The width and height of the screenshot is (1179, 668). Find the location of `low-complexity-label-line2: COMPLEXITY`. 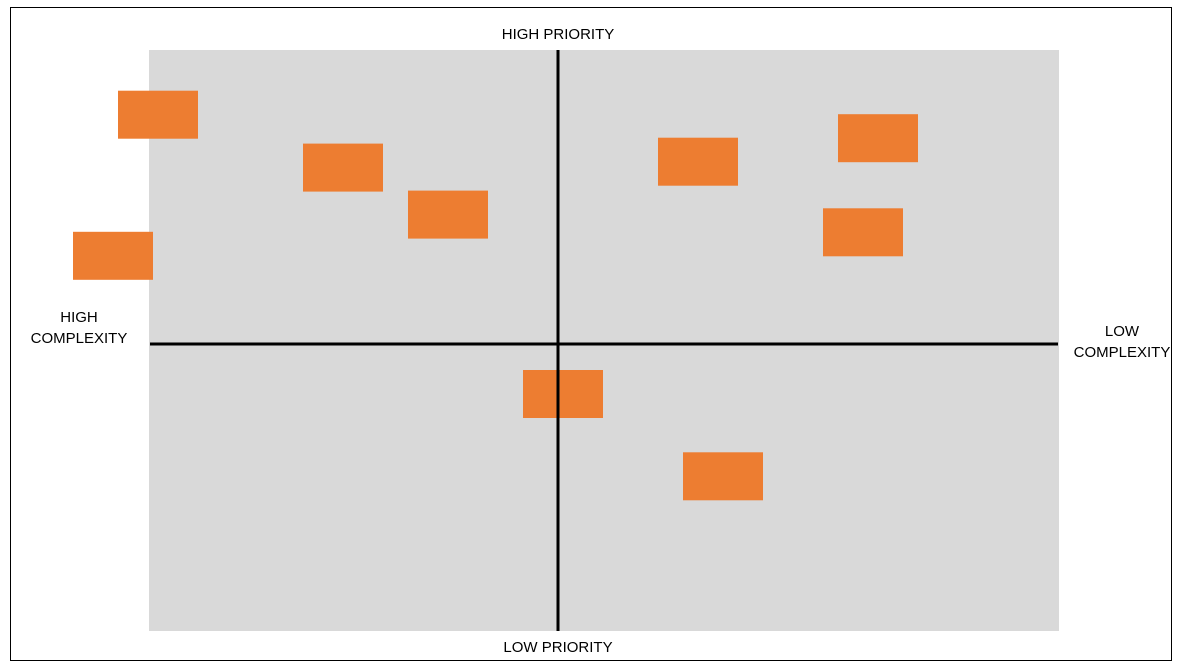

low-complexity-label-line2: COMPLEXITY is located at coordinates (1122, 352).